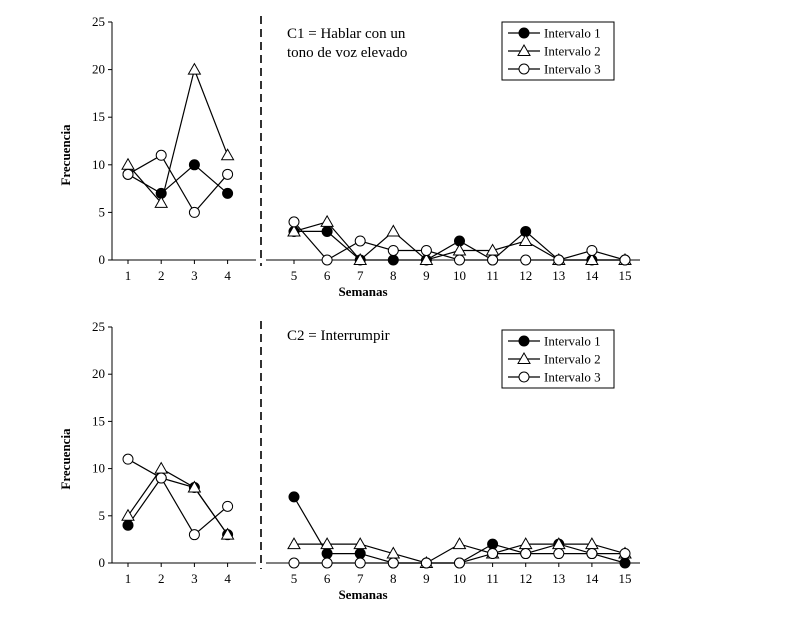  What do you see at coordinates (98, 21) in the screenshot?
I see `chart1-y-tick-label-25: 25` at bounding box center [98, 21].